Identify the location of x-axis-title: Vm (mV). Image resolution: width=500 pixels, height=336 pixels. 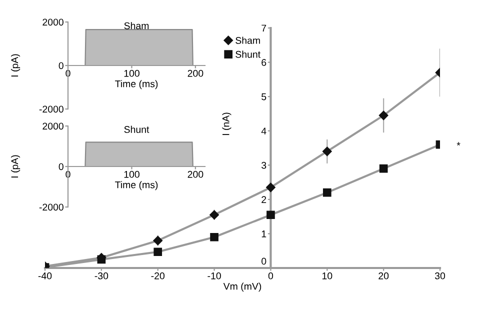
(242, 287).